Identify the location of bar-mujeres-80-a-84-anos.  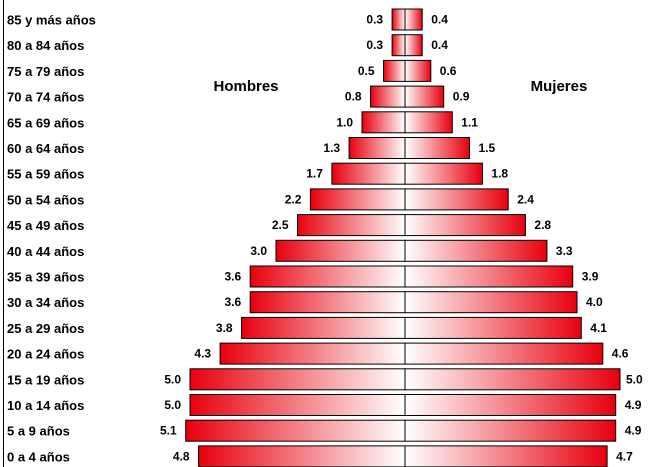
(413, 45).